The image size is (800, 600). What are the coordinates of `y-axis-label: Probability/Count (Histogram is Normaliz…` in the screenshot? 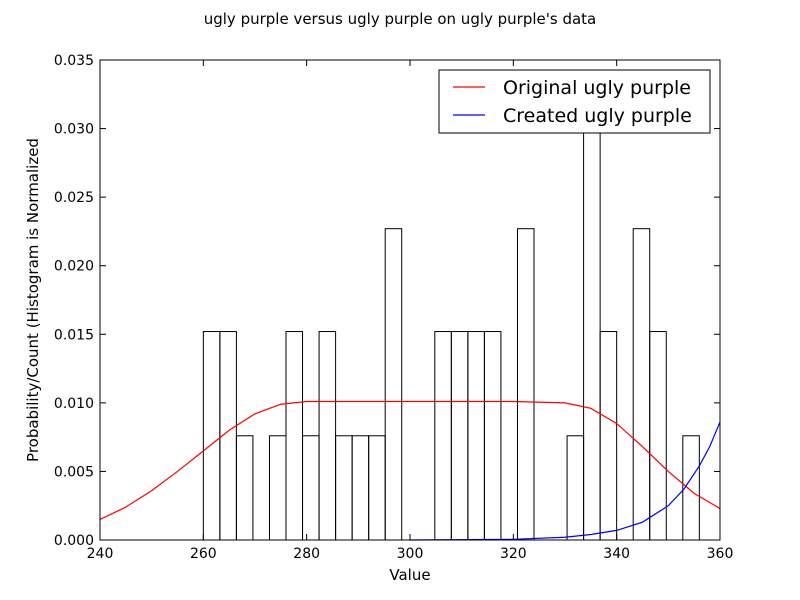 It's located at (33, 300).